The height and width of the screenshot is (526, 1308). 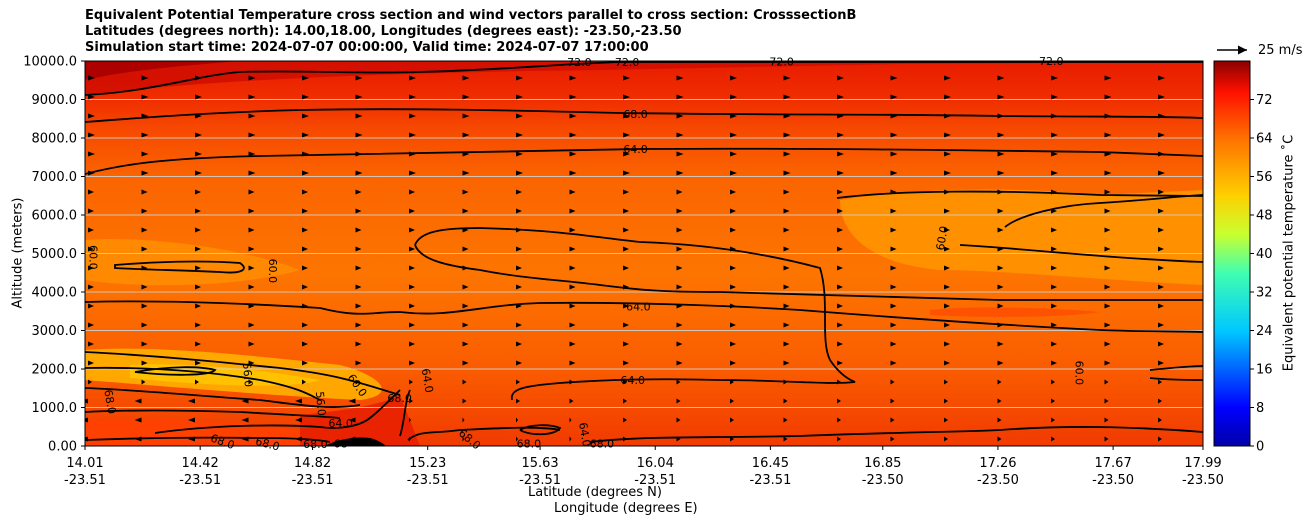 What do you see at coordinates (1202, 463) in the screenshot?
I see `x-tick-label-latitude: 17.99` at bounding box center [1202, 463].